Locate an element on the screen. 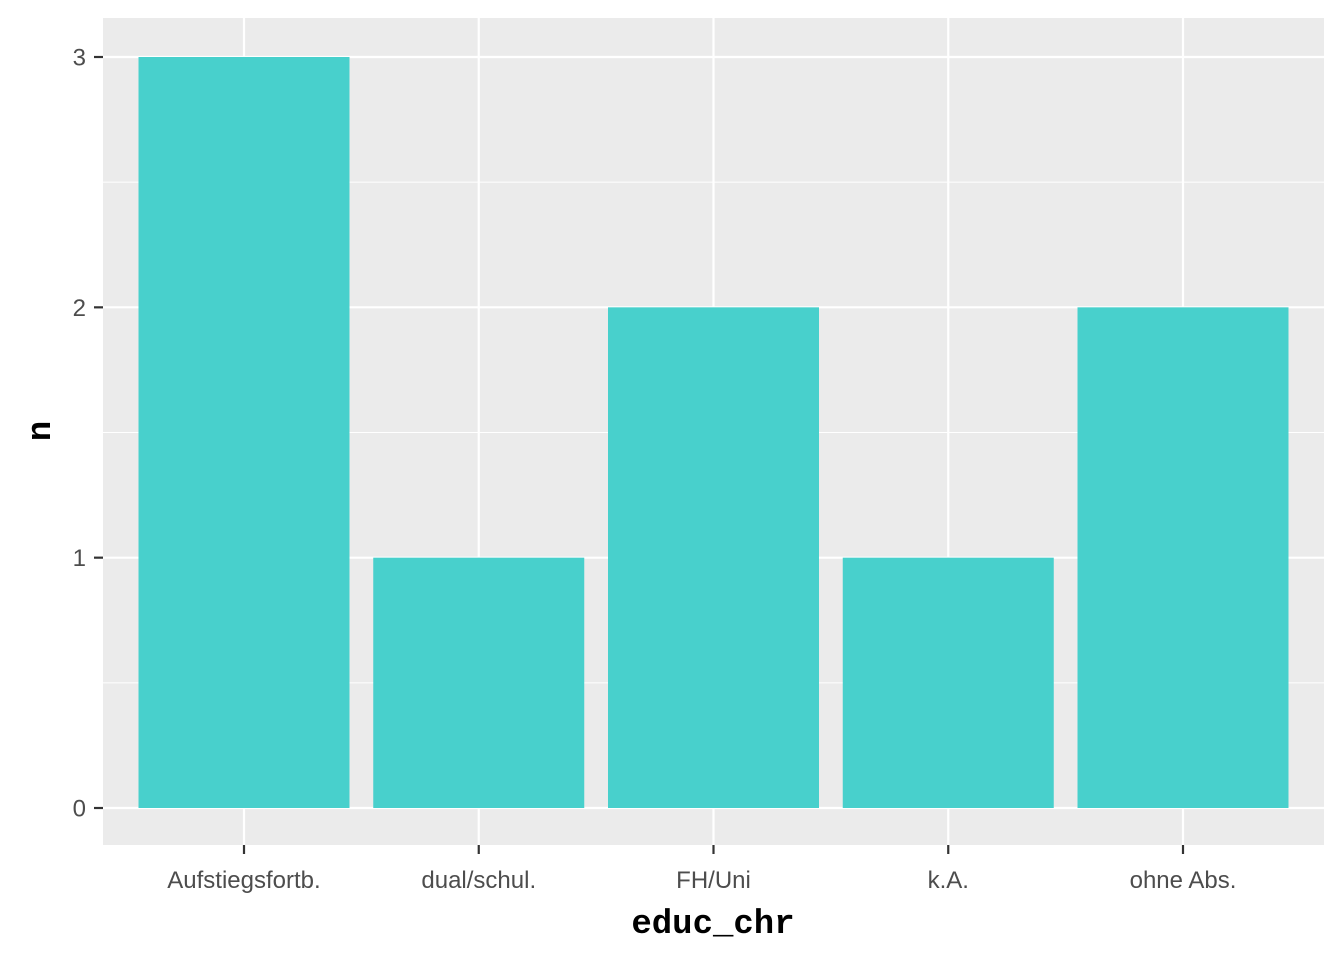 This screenshot has height=960, width=1344. y-tick-label: 1 is located at coordinates (79, 558).